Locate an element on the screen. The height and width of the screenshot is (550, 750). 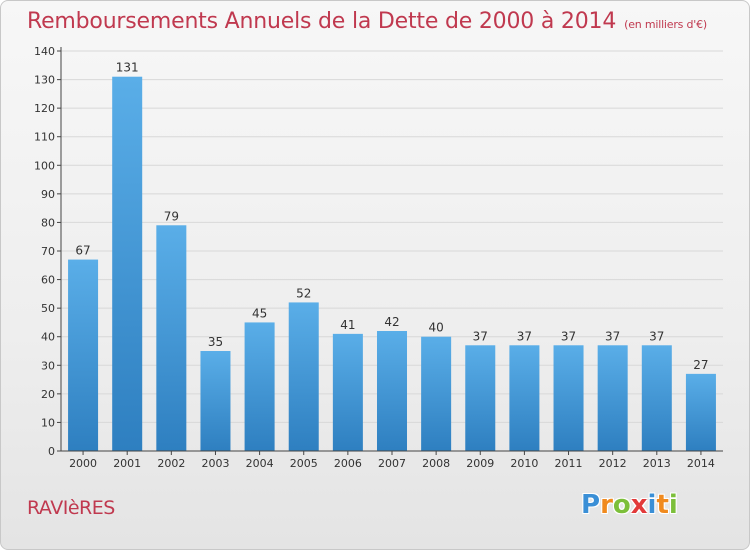
x-tick-label: 2002 is located at coordinates (171, 463).